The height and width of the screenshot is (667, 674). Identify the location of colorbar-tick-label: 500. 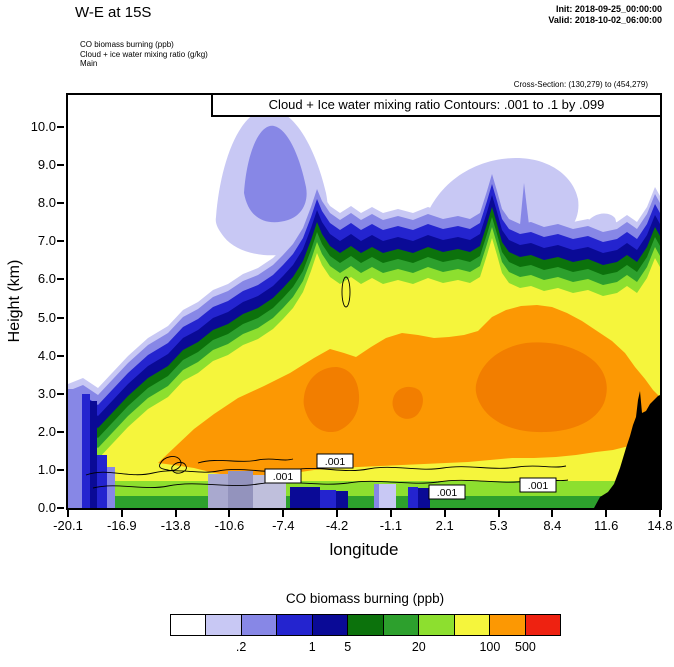
(525, 647).